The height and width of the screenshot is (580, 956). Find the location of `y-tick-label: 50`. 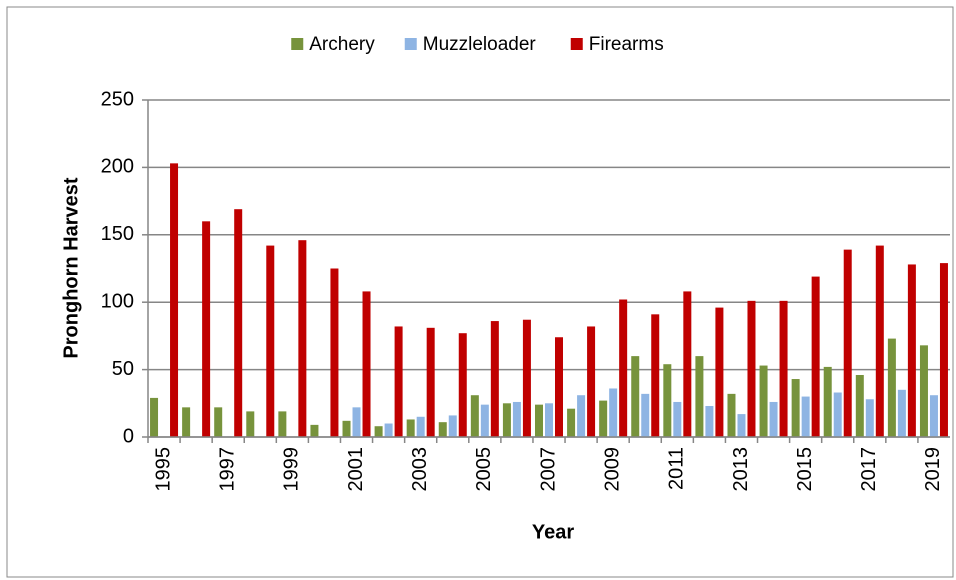

y-tick-label: 50 is located at coordinates (123, 369).